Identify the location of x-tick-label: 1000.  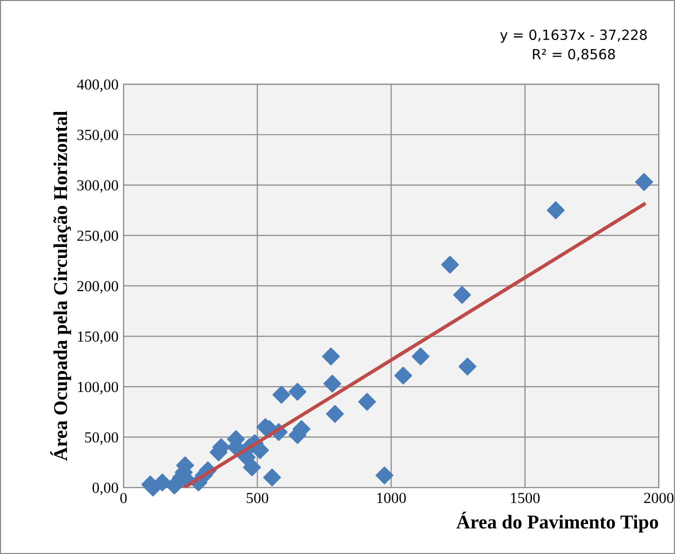
(391, 498).